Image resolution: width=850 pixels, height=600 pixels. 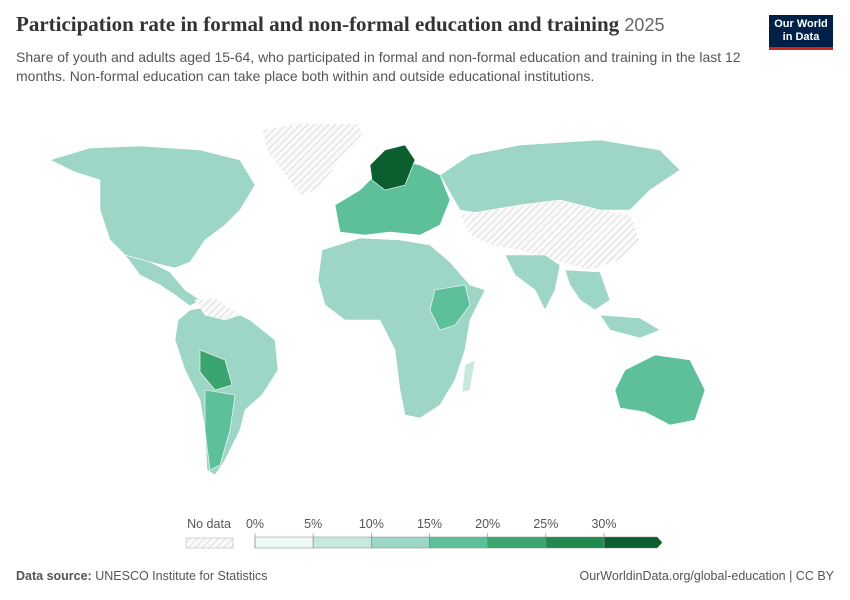 What do you see at coordinates (371, 524) in the screenshot?
I see `legend-tick-label: 10%` at bounding box center [371, 524].